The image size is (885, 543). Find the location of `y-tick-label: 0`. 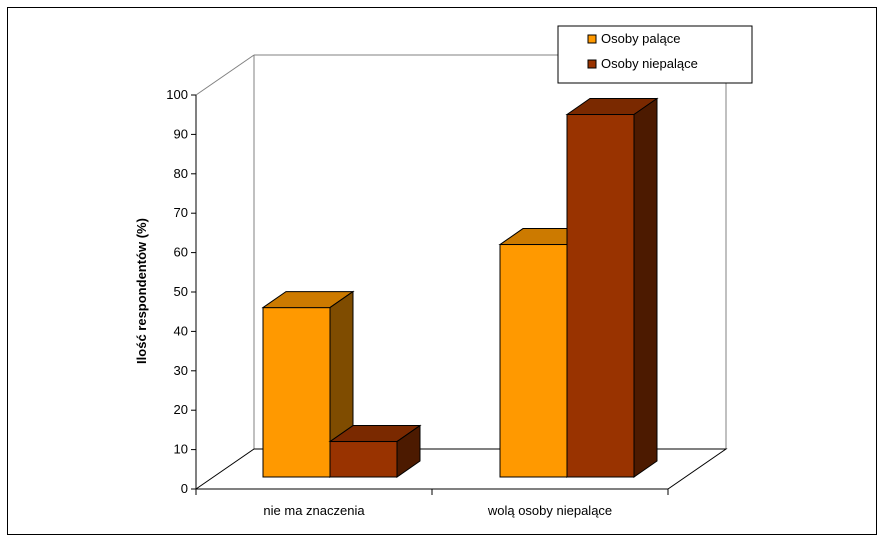

y-tick-label: 0 is located at coordinates (184, 488).